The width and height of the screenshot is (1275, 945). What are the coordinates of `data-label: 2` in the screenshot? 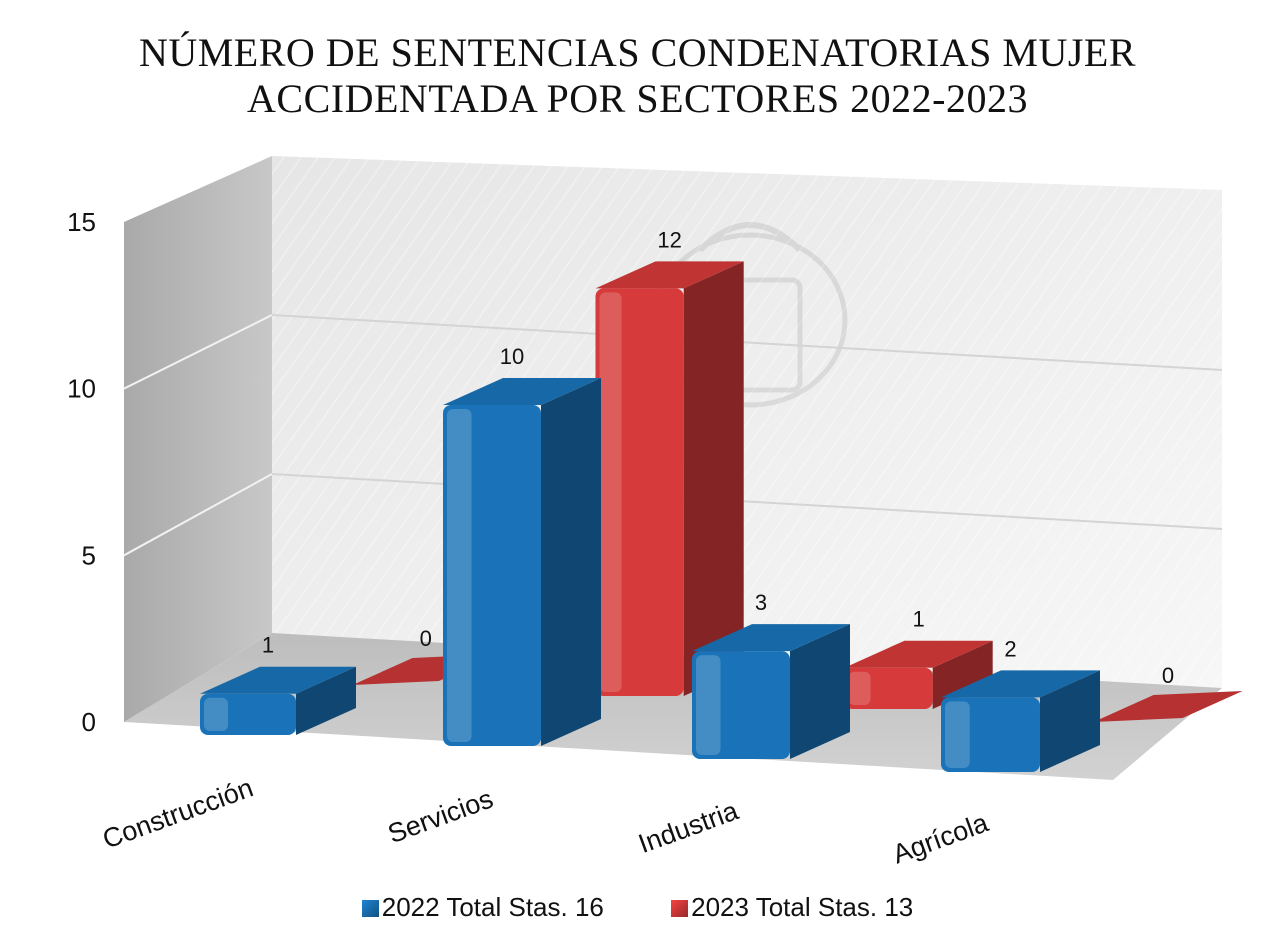 It's located at (1010, 648).